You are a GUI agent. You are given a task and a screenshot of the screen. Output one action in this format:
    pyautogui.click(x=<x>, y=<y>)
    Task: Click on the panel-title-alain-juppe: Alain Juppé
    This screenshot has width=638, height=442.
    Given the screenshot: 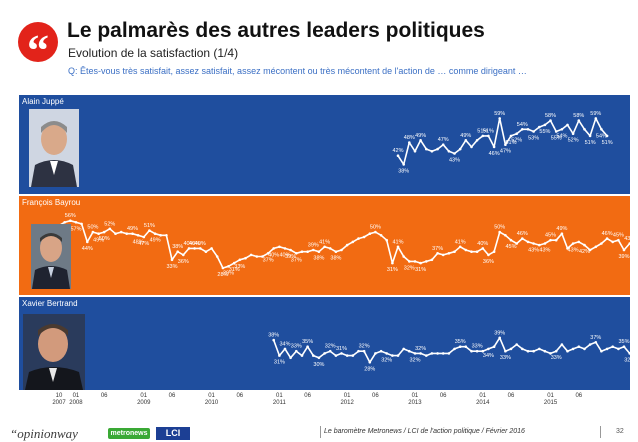 What is the action you would take?
    pyautogui.click(x=43, y=101)
    